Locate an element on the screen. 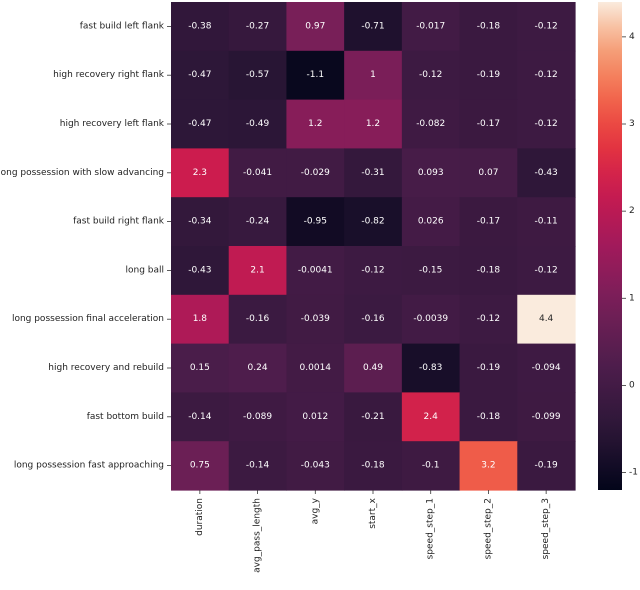 This screenshot has width=640, height=590. column-label: duration is located at coordinates (200, 517).